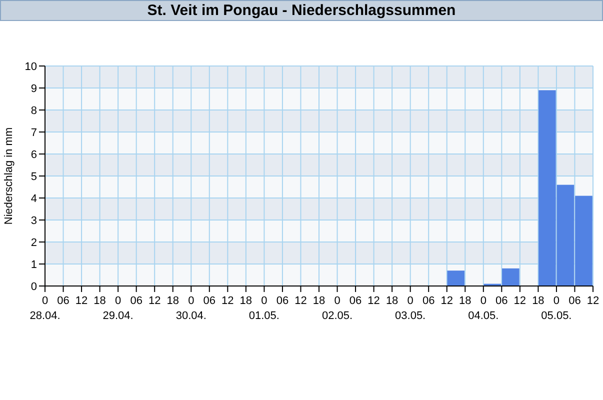 This screenshot has width=603, height=400. I want to click on y-tick-label: 3, so click(33, 220).